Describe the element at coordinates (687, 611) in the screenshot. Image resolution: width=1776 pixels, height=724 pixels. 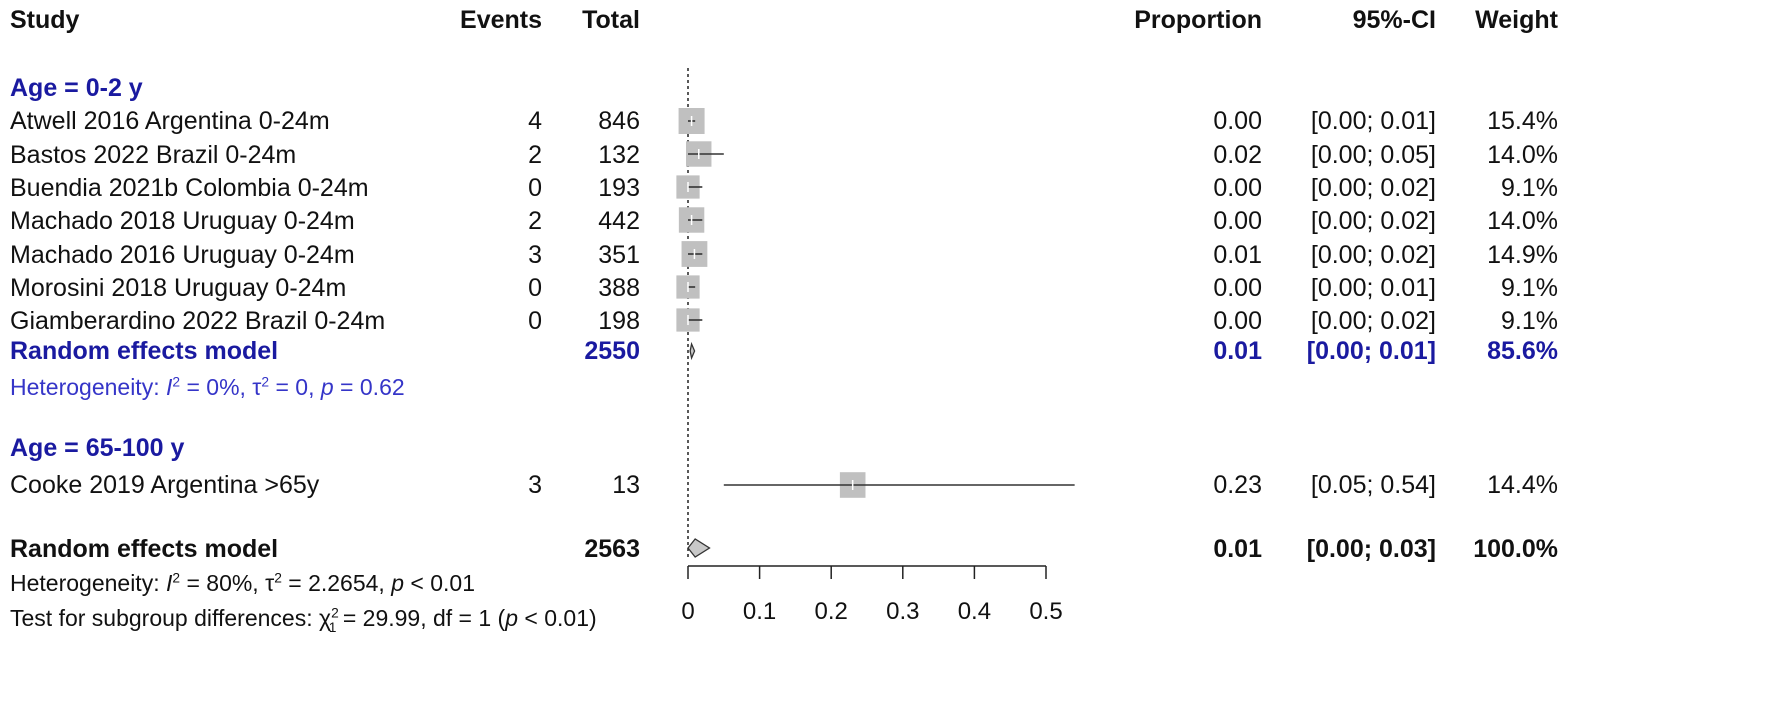
I see `x-tick-label: 0` at that location.